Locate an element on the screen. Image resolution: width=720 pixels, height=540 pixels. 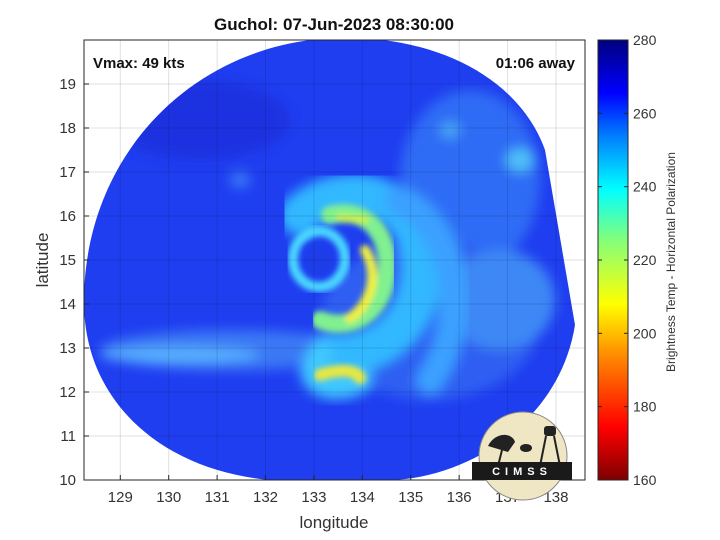
y-tick-label: 15 is located at coordinates (67, 260).